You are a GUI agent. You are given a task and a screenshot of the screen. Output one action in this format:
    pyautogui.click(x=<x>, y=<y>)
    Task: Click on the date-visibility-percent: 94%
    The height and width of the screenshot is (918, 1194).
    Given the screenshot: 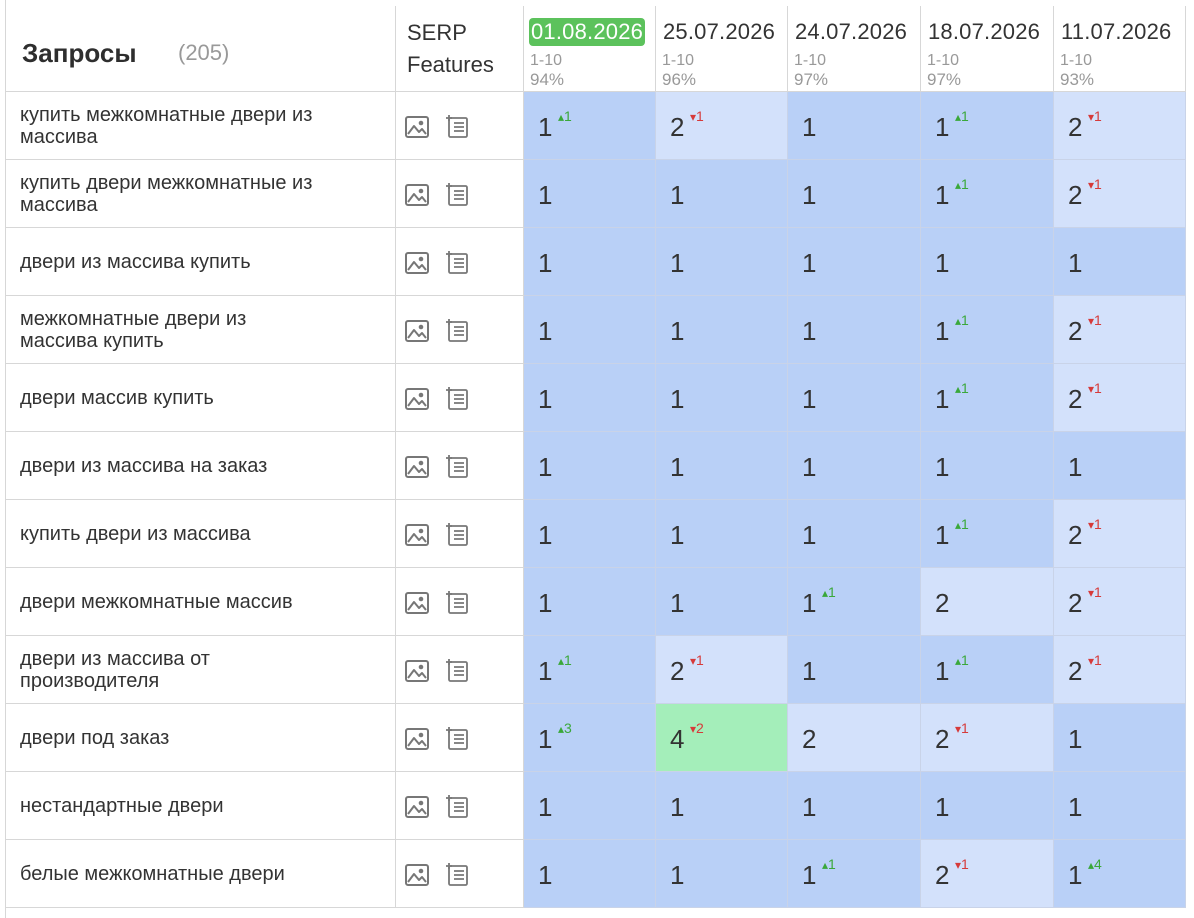 What is the action you would take?
    pyautogui.click(x=547, y=79)
    